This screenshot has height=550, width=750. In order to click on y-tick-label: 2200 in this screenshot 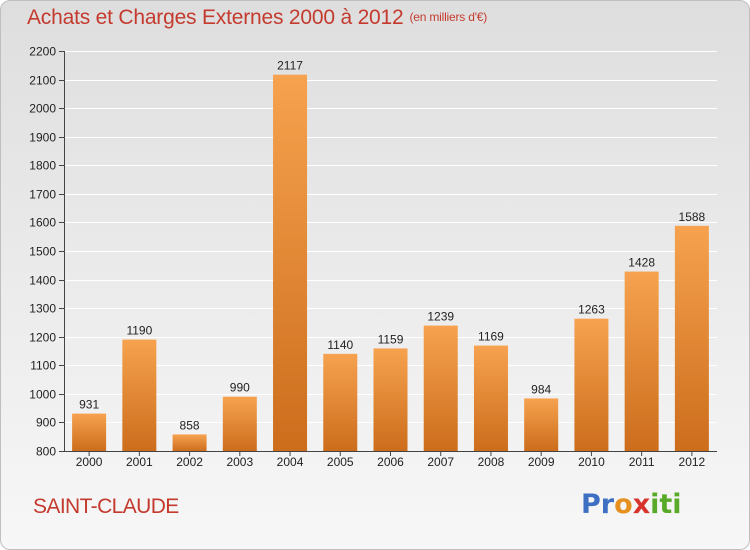, I will do `click(42, 52)`.